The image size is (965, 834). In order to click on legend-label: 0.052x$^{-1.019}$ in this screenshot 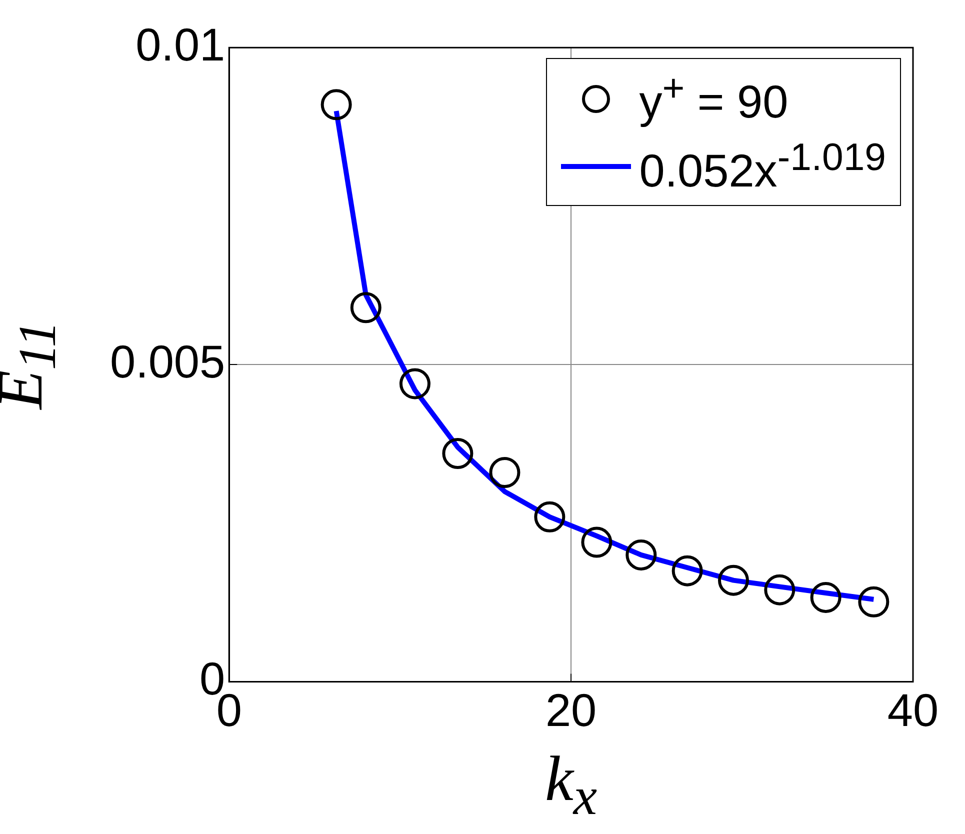, I will do `click(762, 166)`.